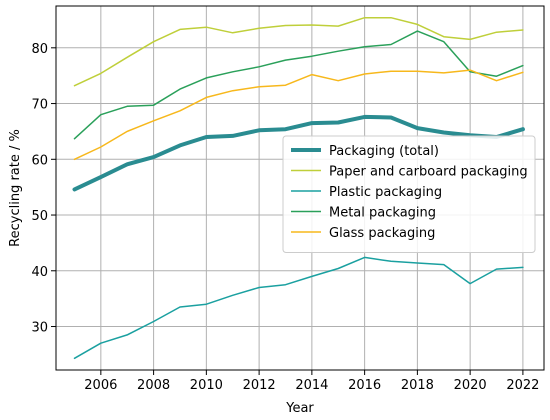 This screenshot has width=550, height=420. What do you see at coordinates (522, 385) in the screenshot?
I see `x-tick-label: 2022` at bounding box center [522, 385].